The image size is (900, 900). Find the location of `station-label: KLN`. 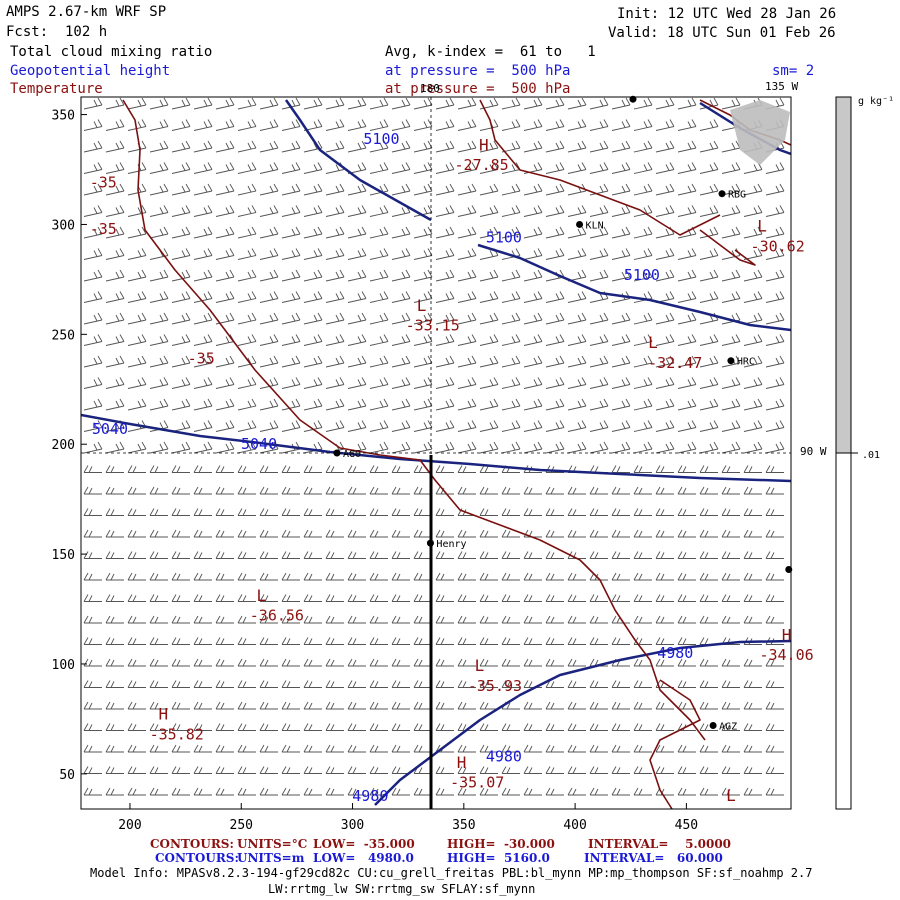

station-label: KLN is located at coordinates (595, 225).